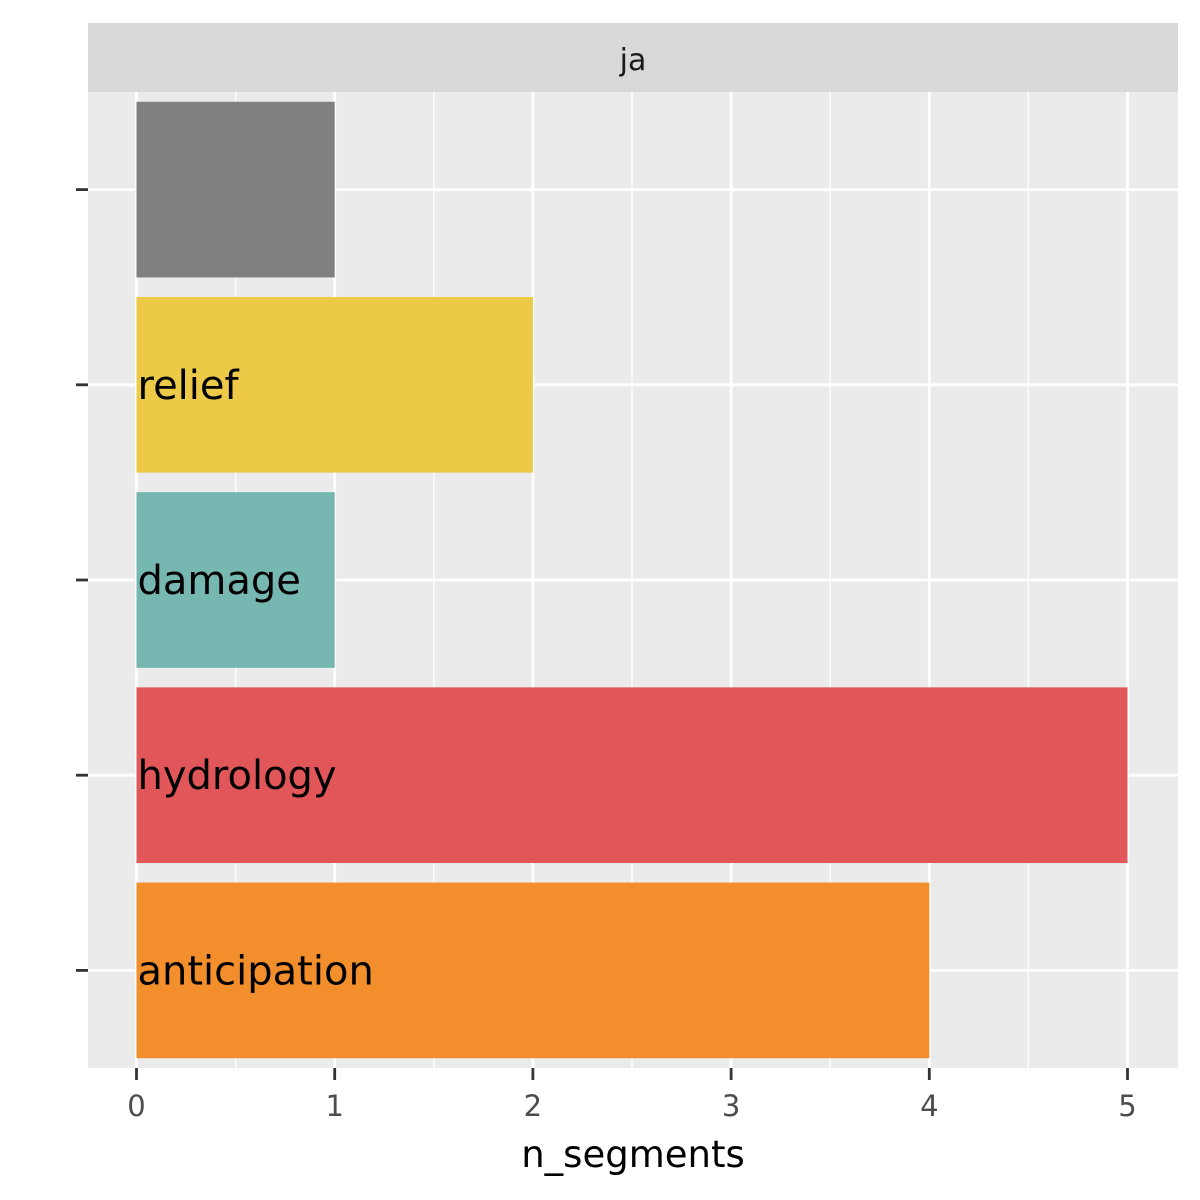 The image size is (1200, 1200). I want to click on x-axis-ticks: 0 1 2 3 4 5, so click(632, 1095).